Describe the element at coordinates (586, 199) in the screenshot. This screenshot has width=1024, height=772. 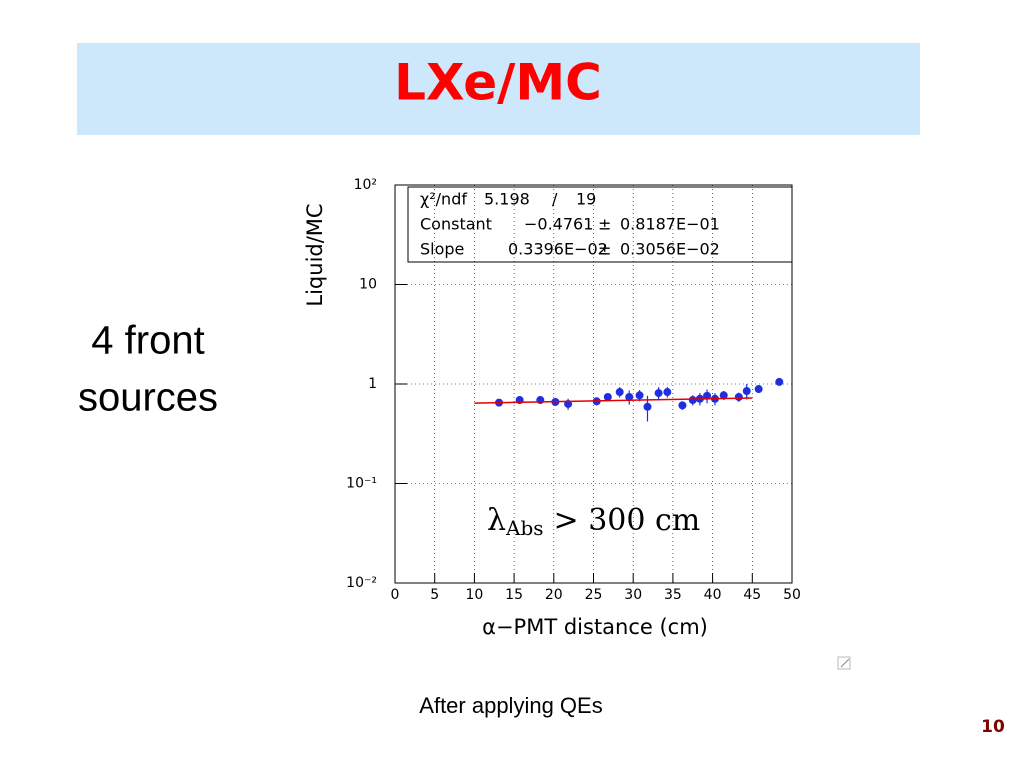
I see `stats-text: 19` at that location.